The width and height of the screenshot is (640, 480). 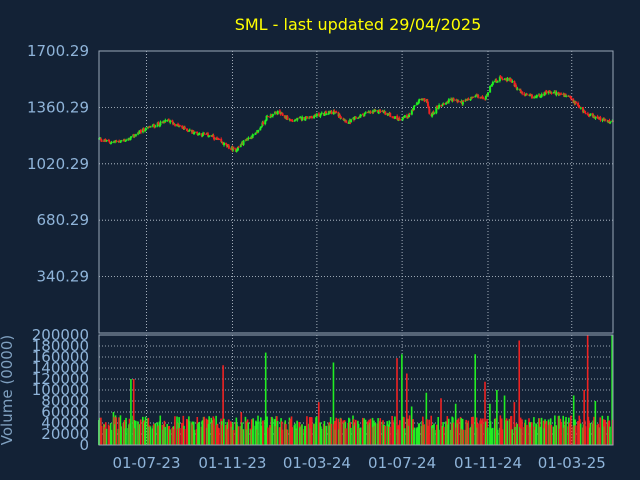 What do you see at coordinates (146, 463) in the screenshot?
I see `x-tick-label: 01-07-23` at bounding box center [146, 463].